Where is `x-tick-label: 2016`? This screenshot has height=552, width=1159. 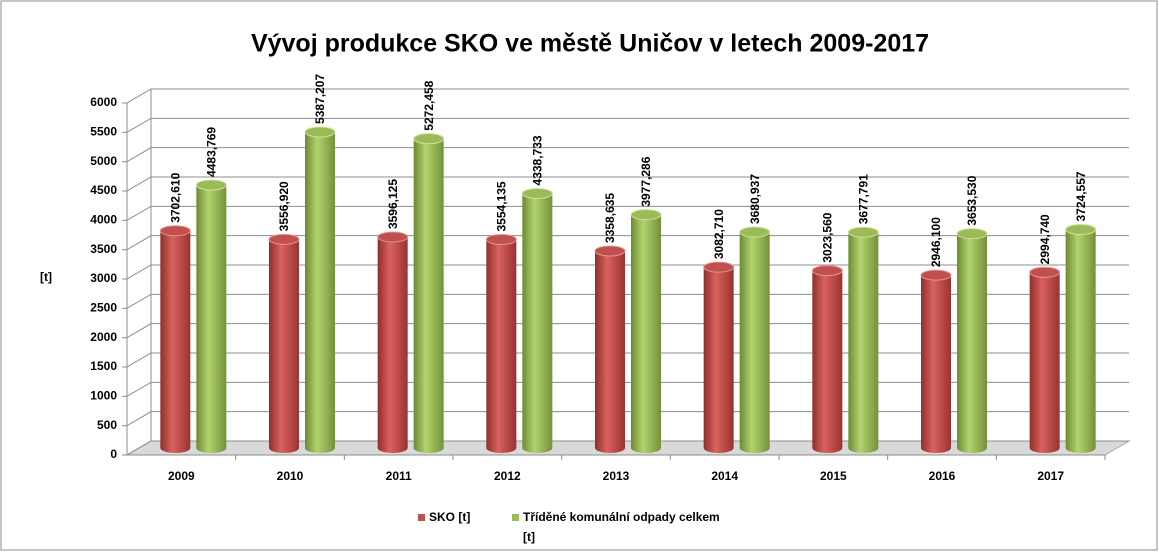 x-tick-label: 2016 is located at coordinates (942, 476).